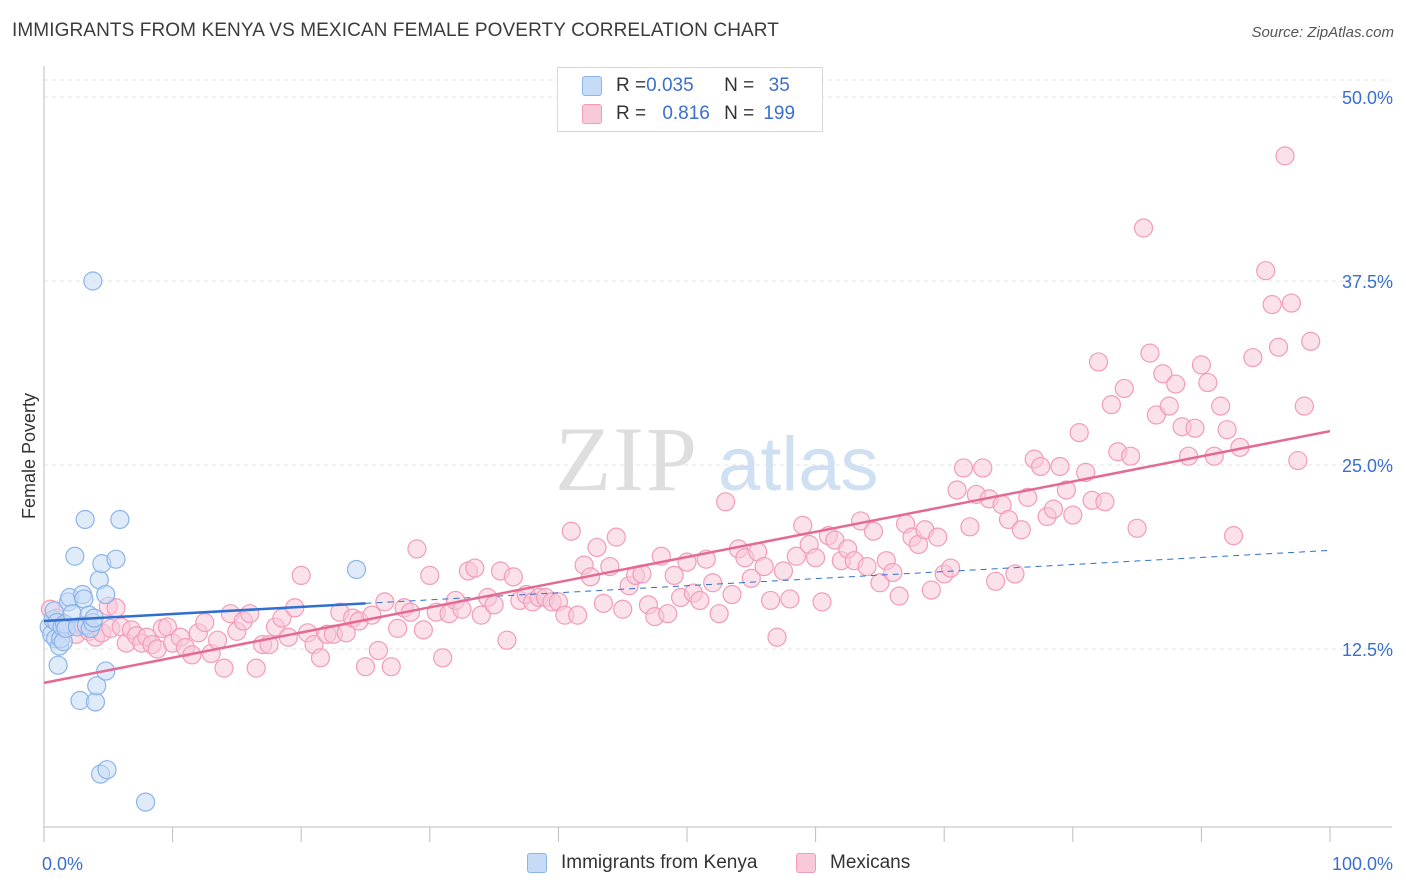  What do you see at coordinates (631, 113) in the screenshot?
I see `mexicans-r-label: R =` at bounding box center [631, 113].